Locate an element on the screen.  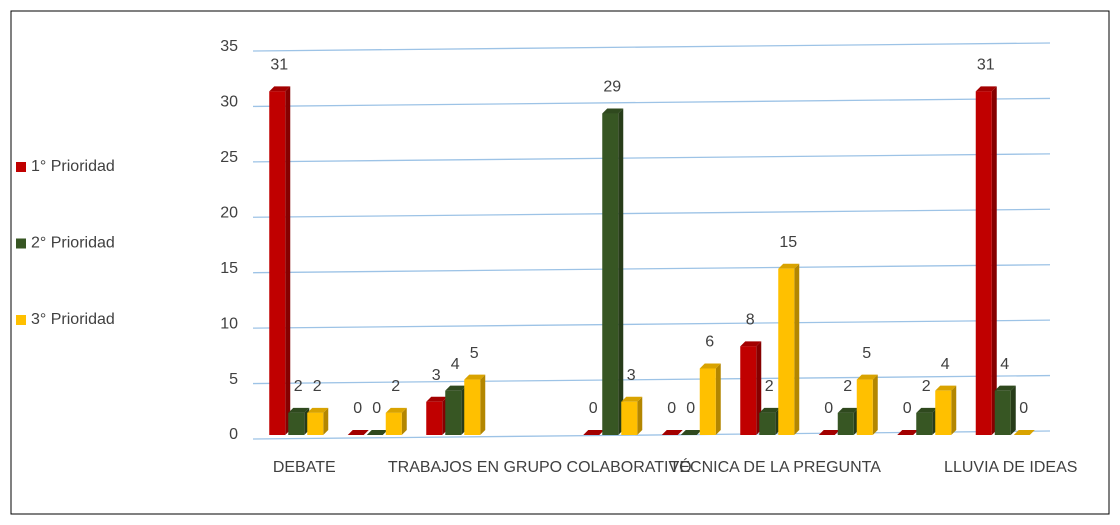
value-label: 5 is located at coordinates (474, 353).